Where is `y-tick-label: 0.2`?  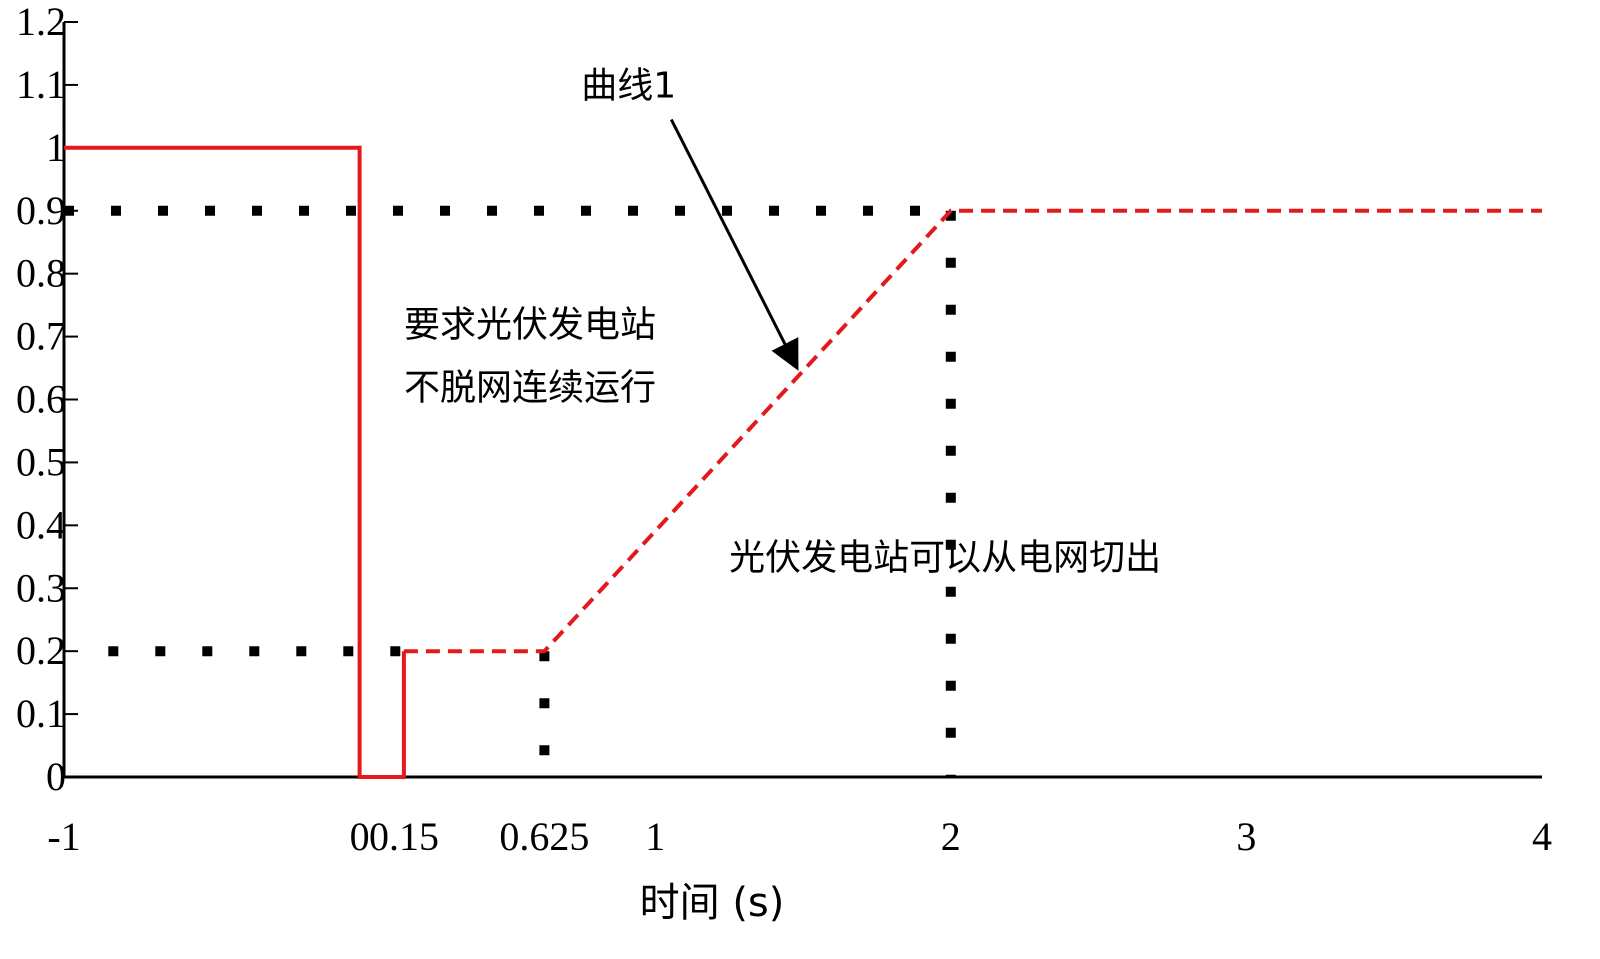 y-tick-label: 0.2 is located at coordinates (41, 650).